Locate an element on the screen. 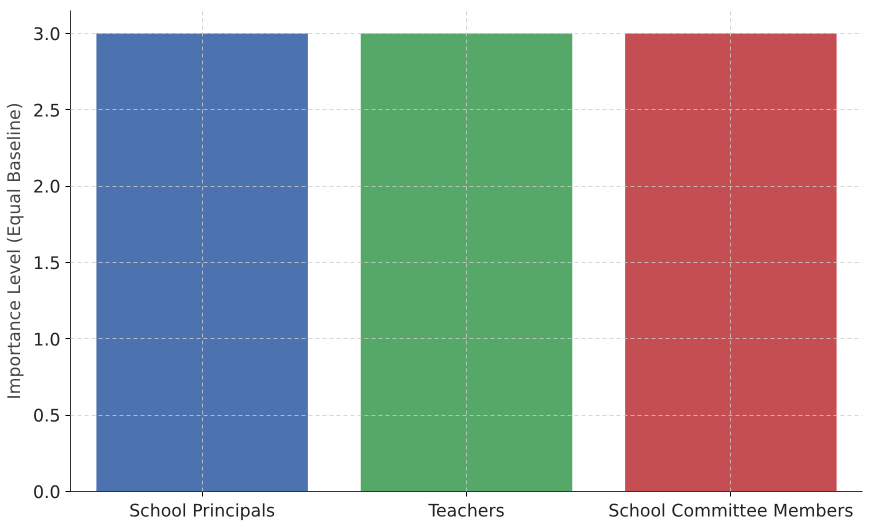  x-tick-label: Teachers is located at coordinates (466, 512).